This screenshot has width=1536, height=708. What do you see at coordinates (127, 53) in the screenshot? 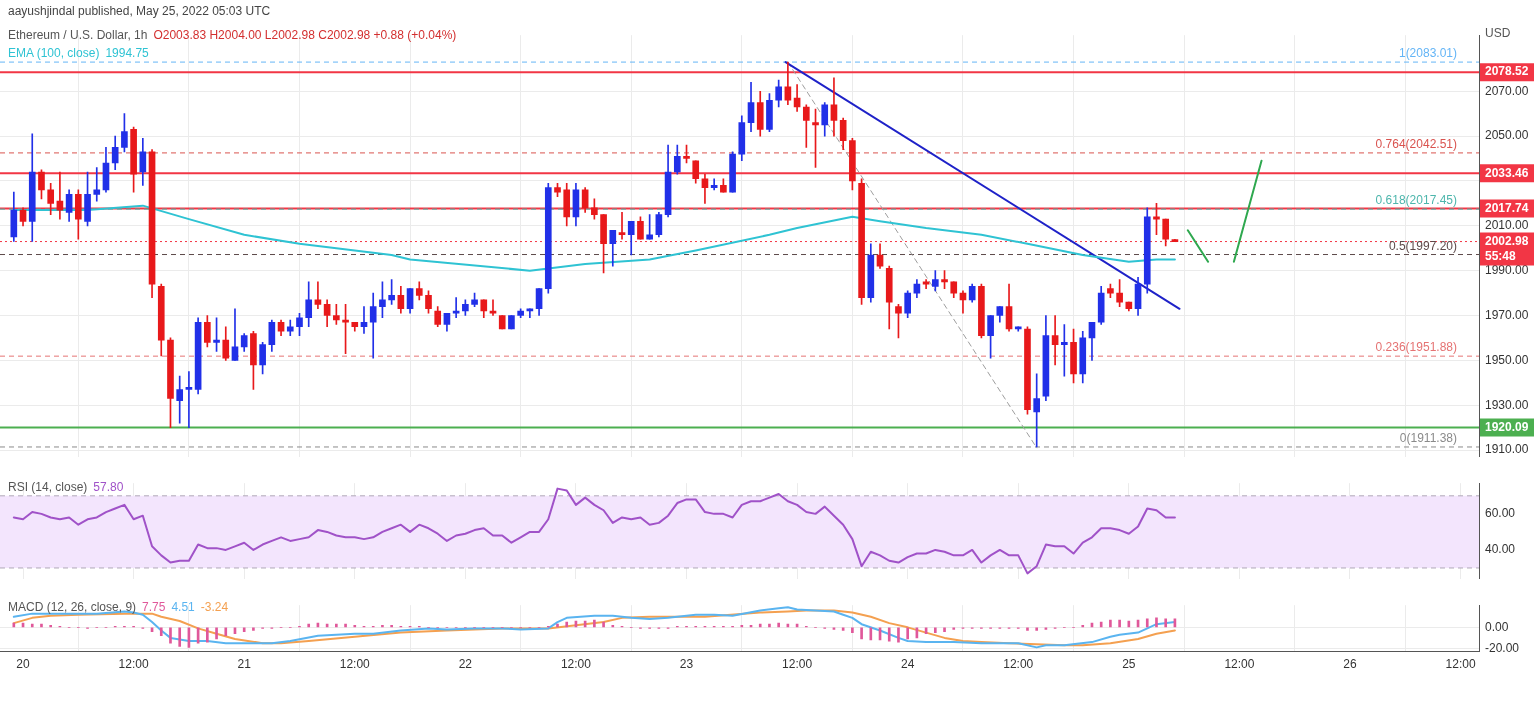
I see `annotation: 1994.75` at bounding box center [127, 53].